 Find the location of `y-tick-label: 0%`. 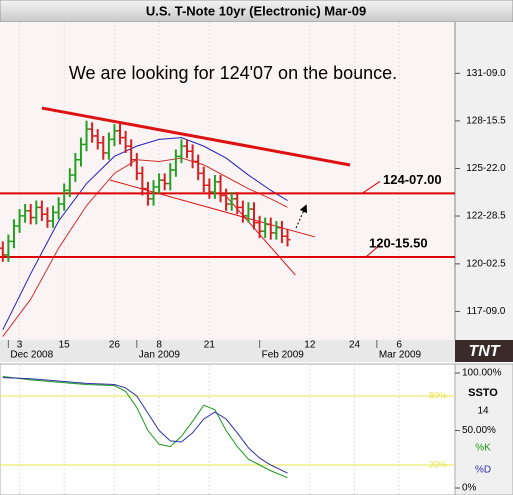

y-tick-label: 0% is located at coordinates (469, 488).